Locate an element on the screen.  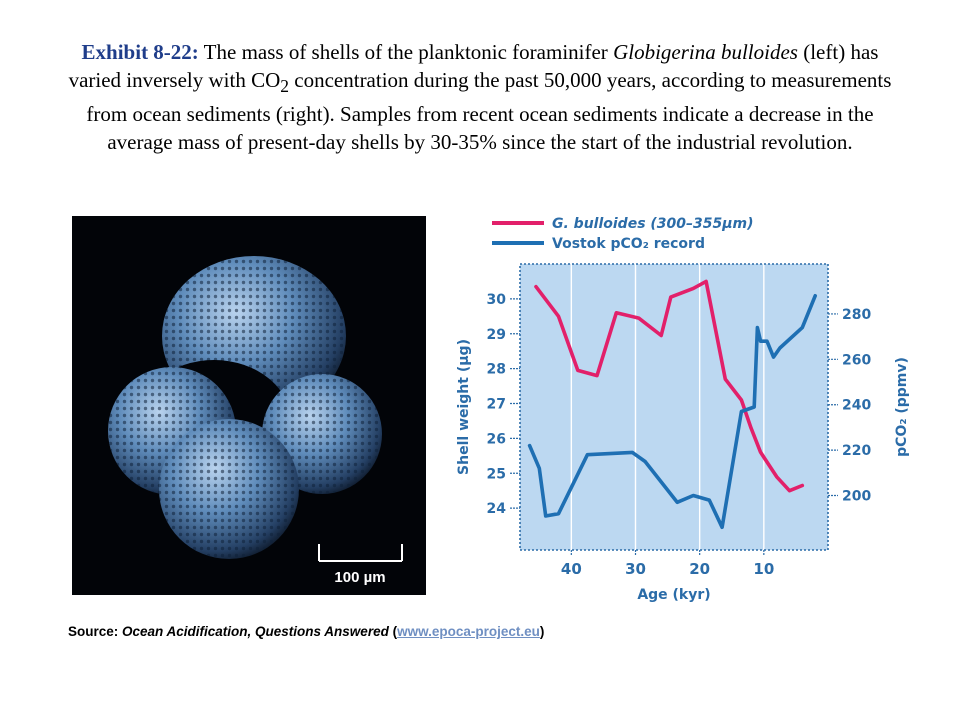
source-title: Ocean Acidification, Questions Answered is located at coordinates (255, 631).